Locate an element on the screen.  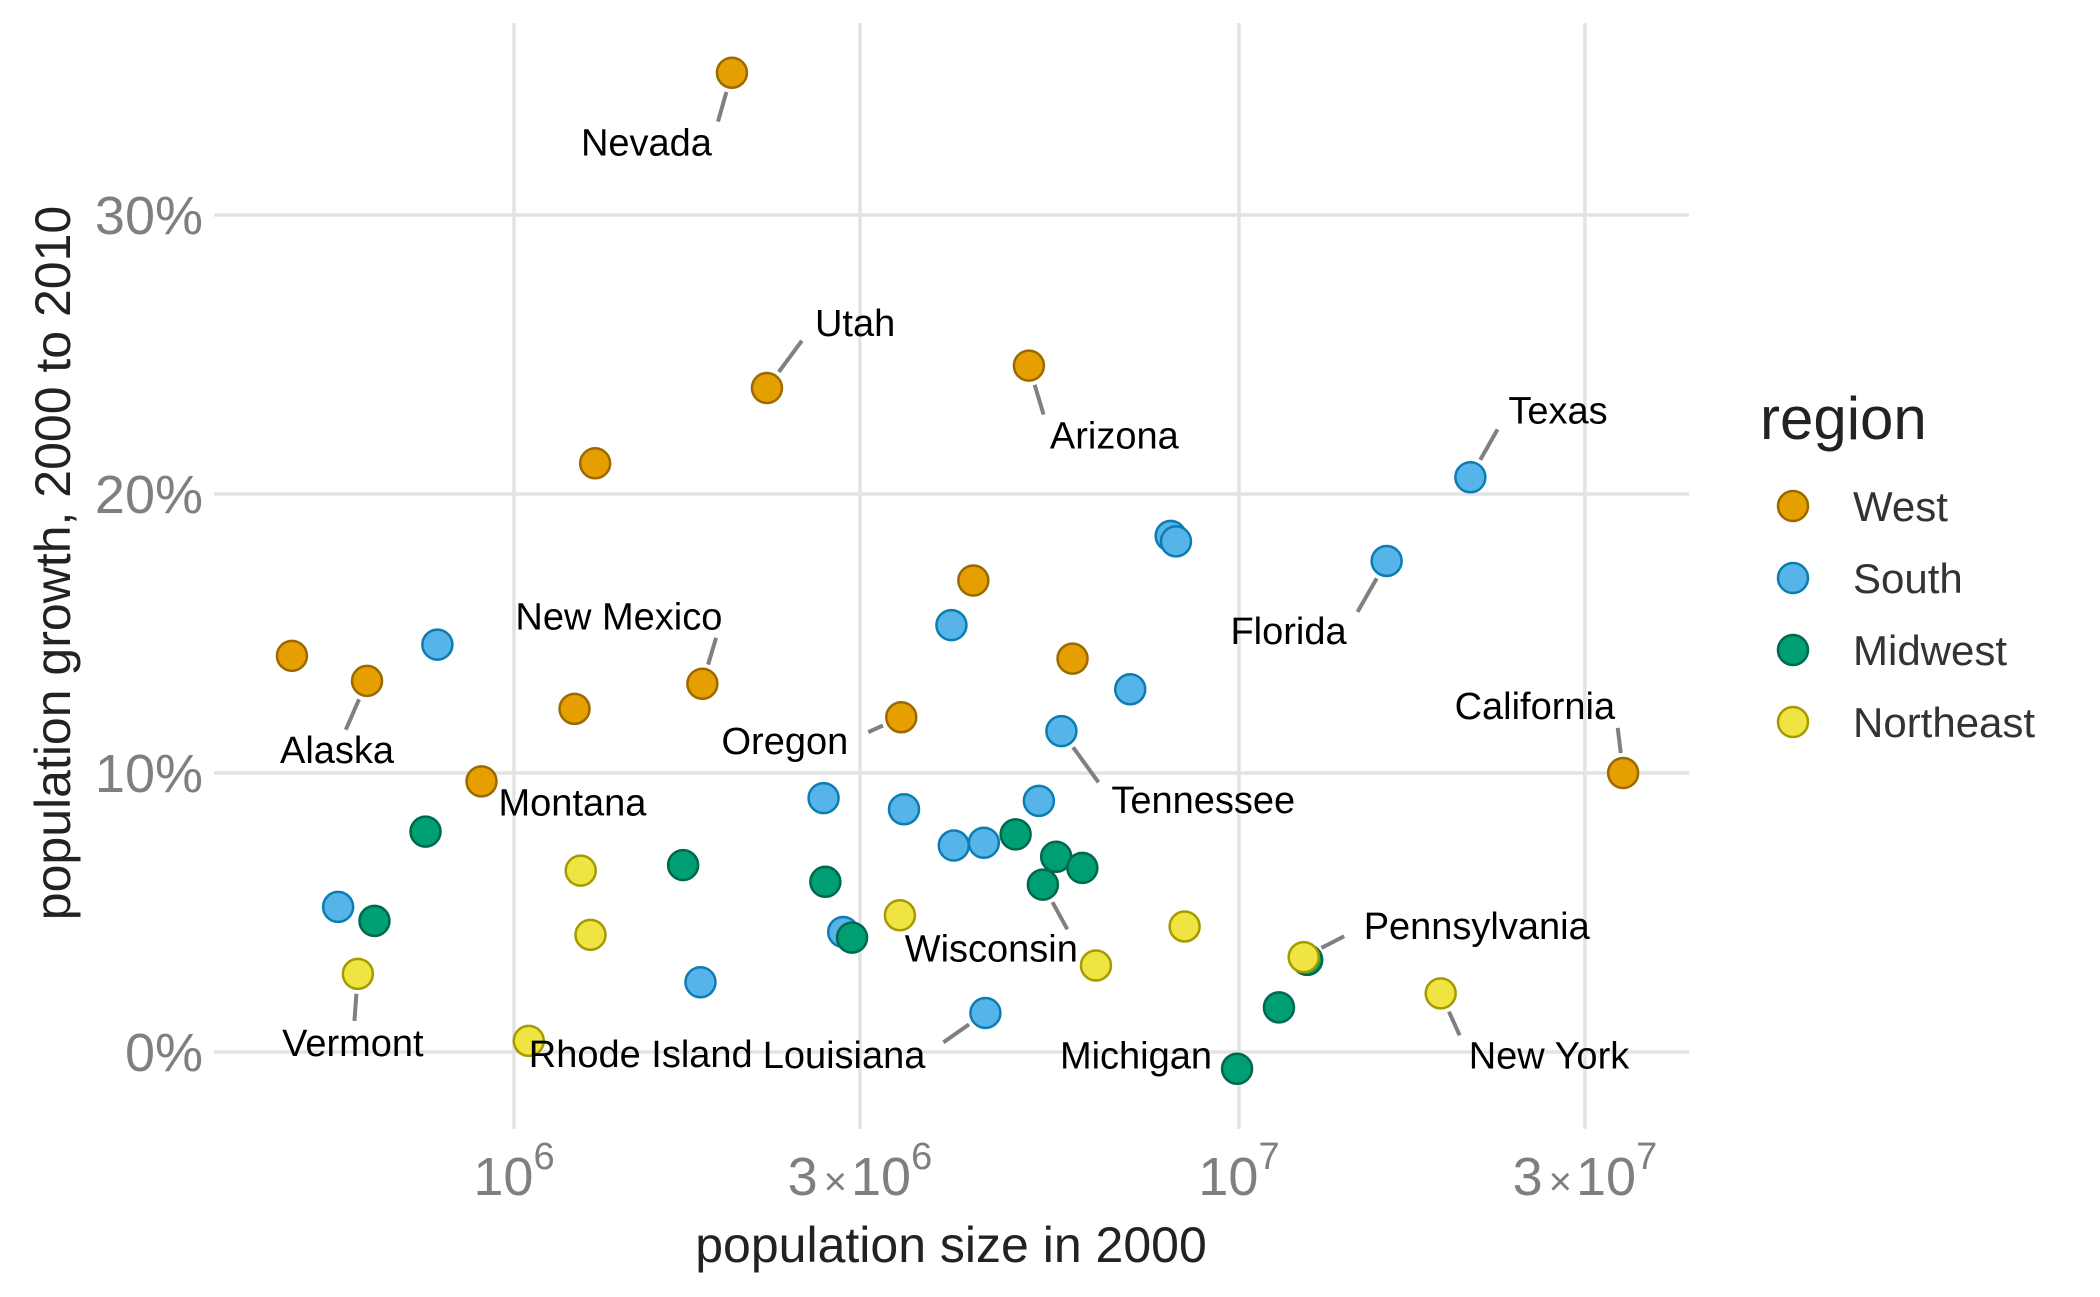
point-label: Vermont is located at coordinates (353, 1044).